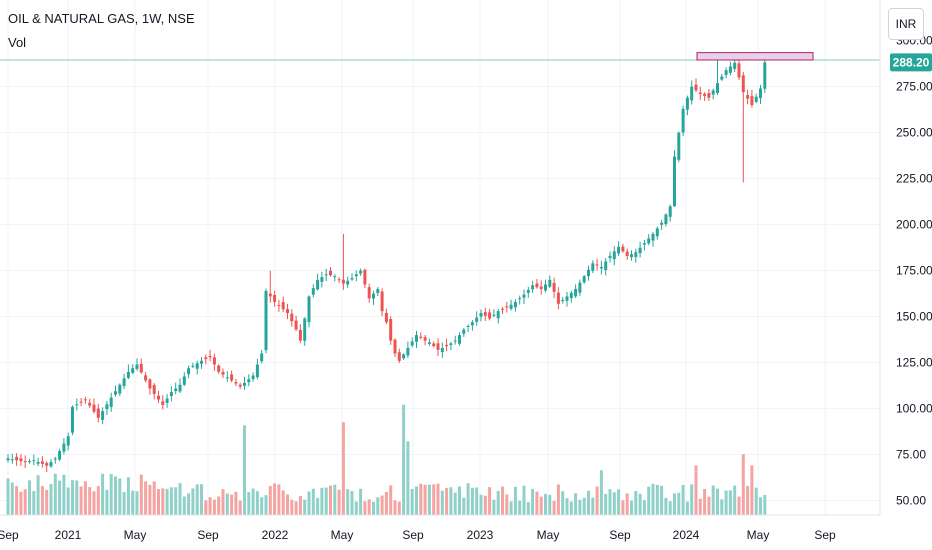  What do you see at coordinates (914, 363) in the screenshot?
I see `y-tick-label: 125.00` at bounding box center [914, 363].